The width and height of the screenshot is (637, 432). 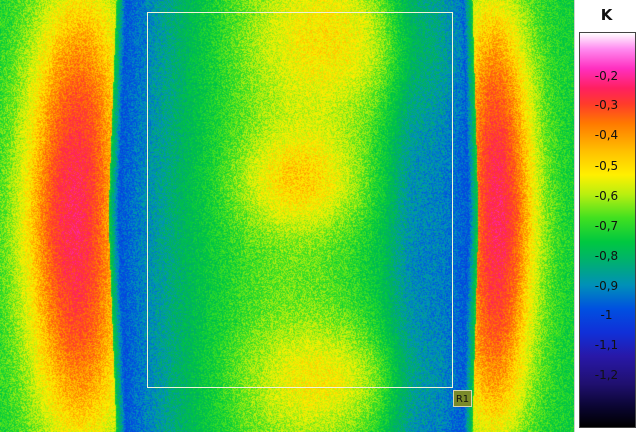 I want to click on roi-label: R1, so click(x=462, y=398).